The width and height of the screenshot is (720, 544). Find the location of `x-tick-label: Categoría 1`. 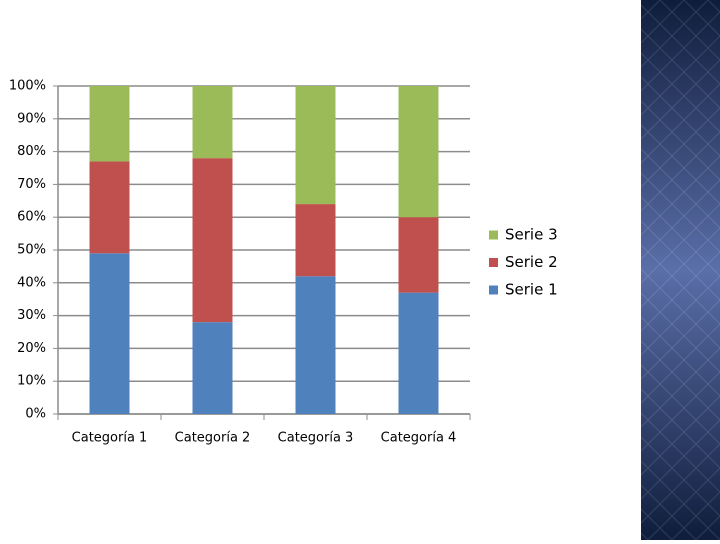

x-tick-label: Categoría 1 is located at coordinates (110, 438).